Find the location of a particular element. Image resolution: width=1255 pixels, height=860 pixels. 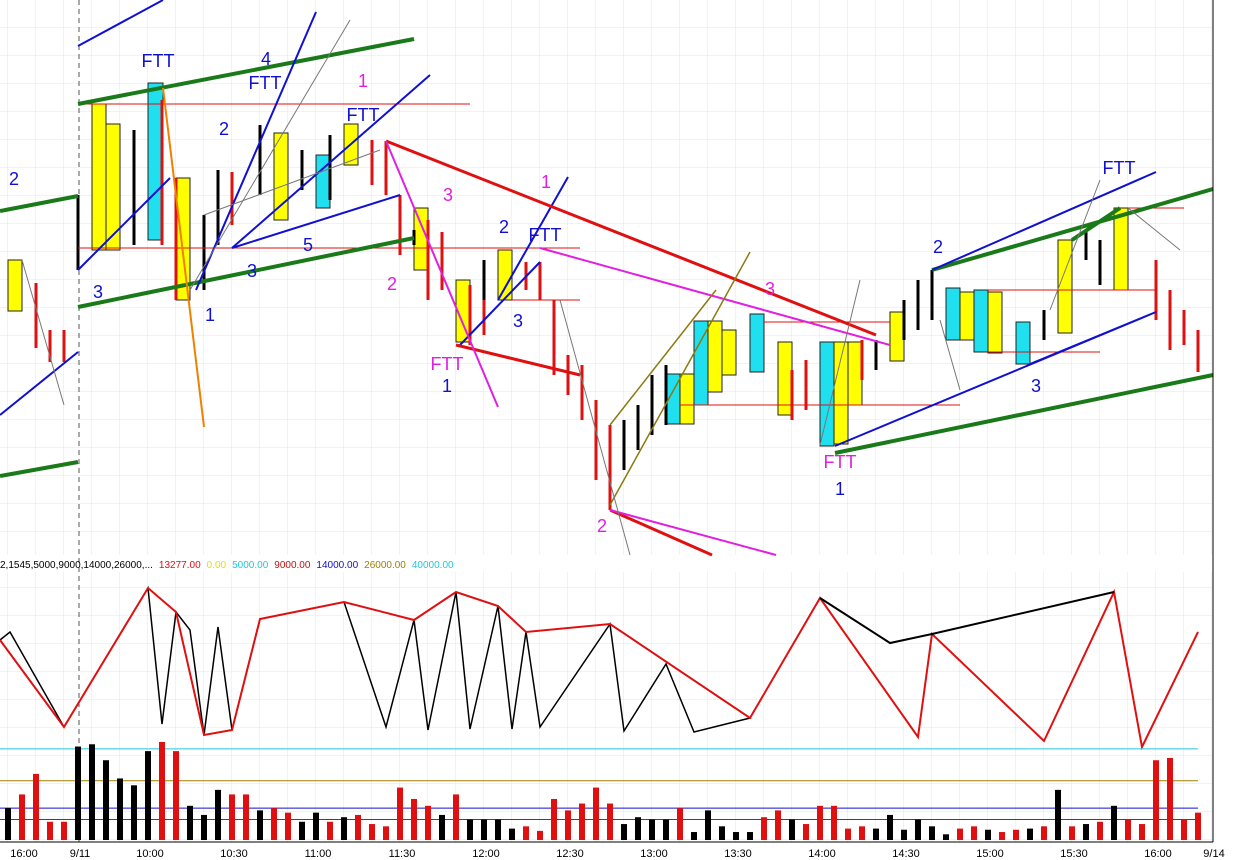

legend-level: 14000.00 is located at coordinates (337, 565).